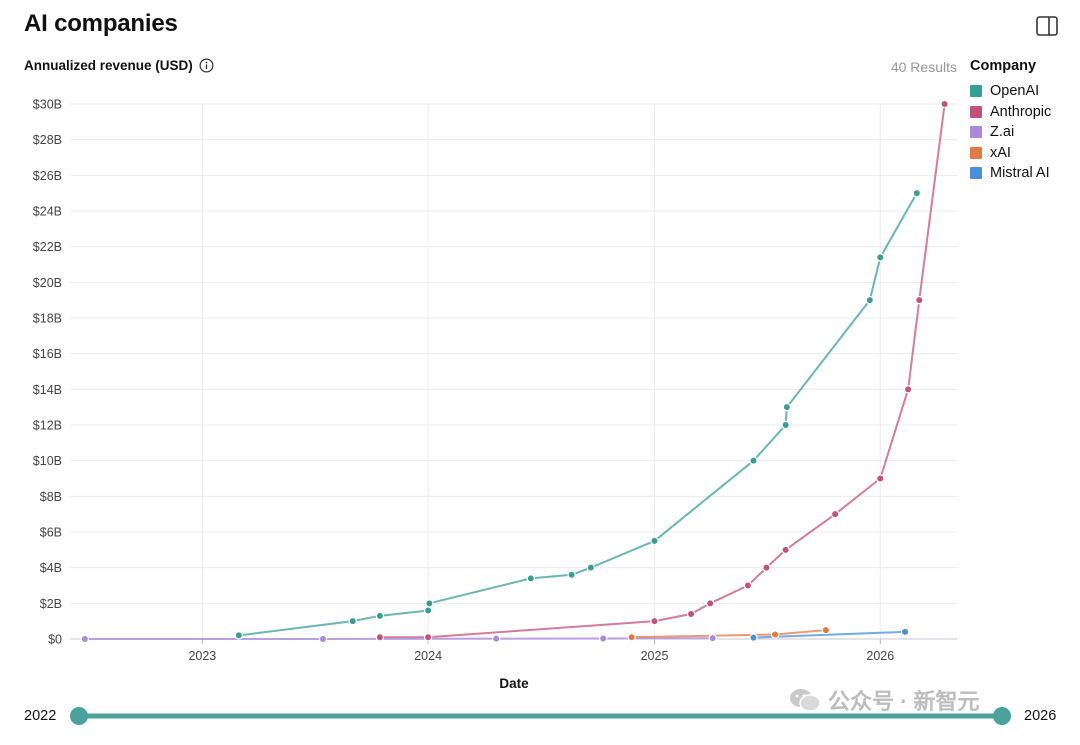  I want to click on y-tick-label: $6B, so click(51, 533).